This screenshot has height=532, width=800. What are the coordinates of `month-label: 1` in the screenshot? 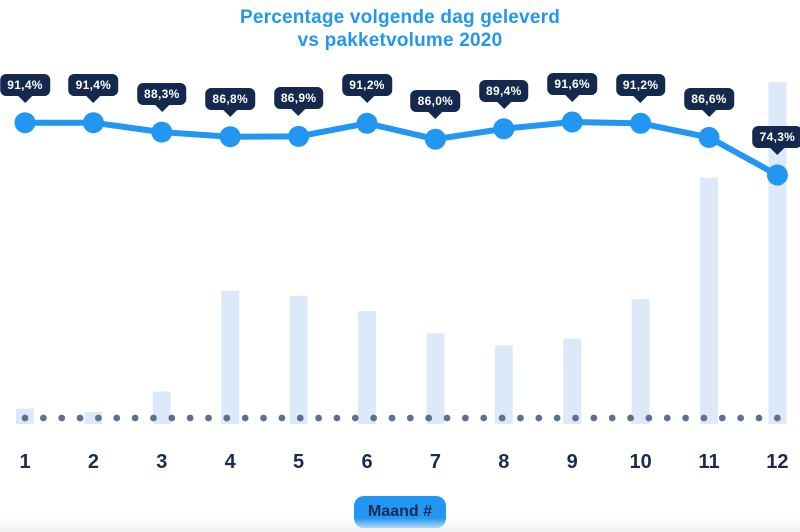 It's located at (25, 462).